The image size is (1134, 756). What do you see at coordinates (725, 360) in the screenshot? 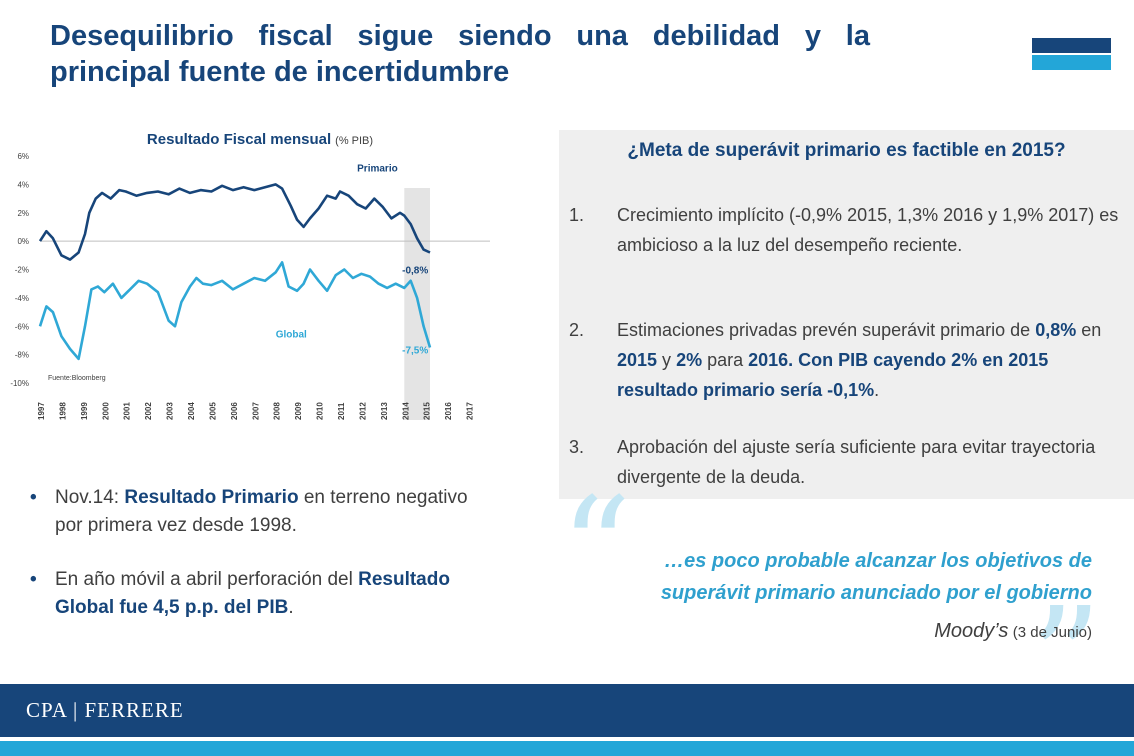
I see `plain-text: para` at bounding box center [725, 360].